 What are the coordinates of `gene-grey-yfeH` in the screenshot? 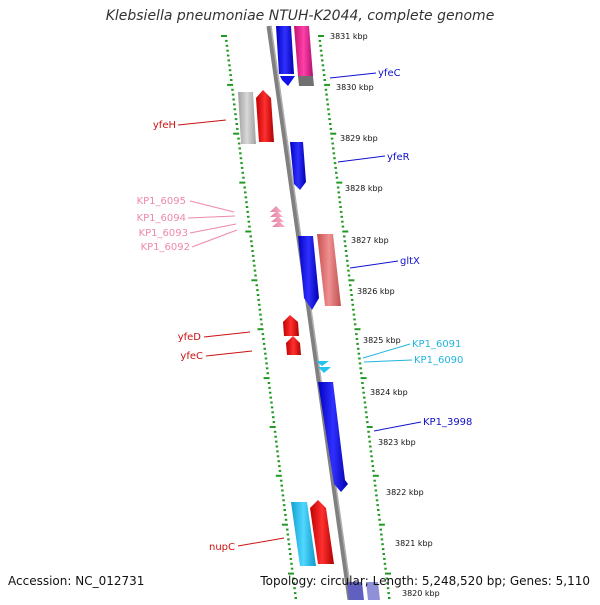 It's located at (247, 118).